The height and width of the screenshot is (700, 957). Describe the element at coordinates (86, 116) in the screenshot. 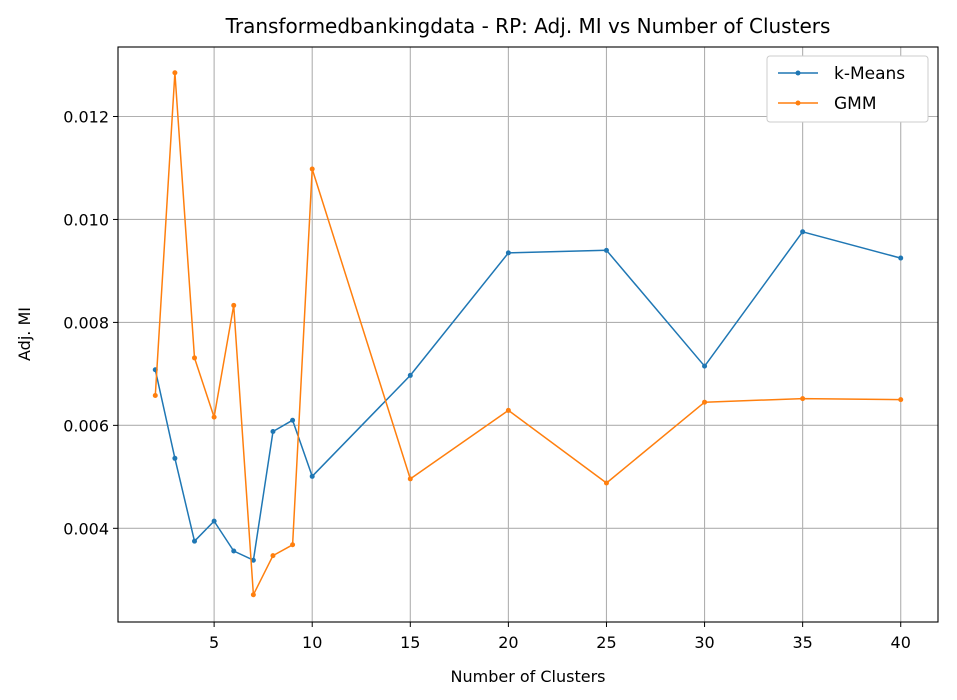

I see `y-tick-label: 0.012` at that location.